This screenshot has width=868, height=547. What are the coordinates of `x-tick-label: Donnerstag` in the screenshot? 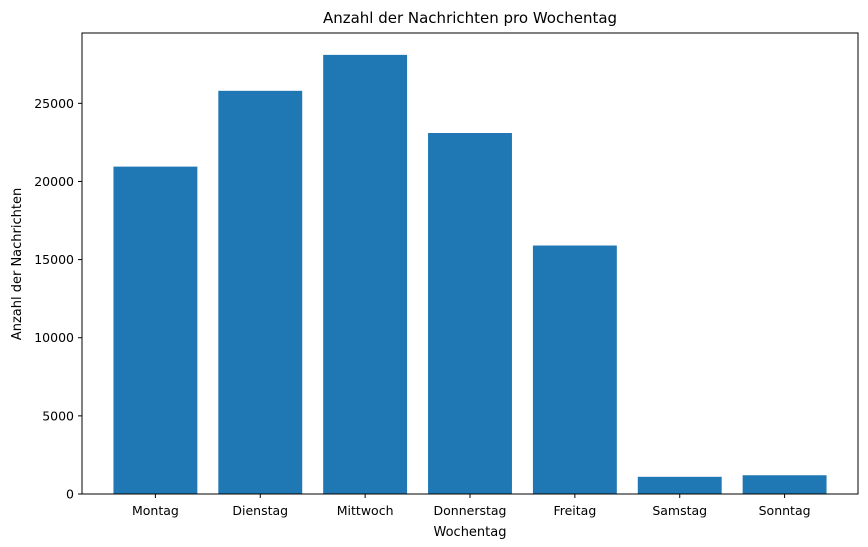 It's located at (470, 510).